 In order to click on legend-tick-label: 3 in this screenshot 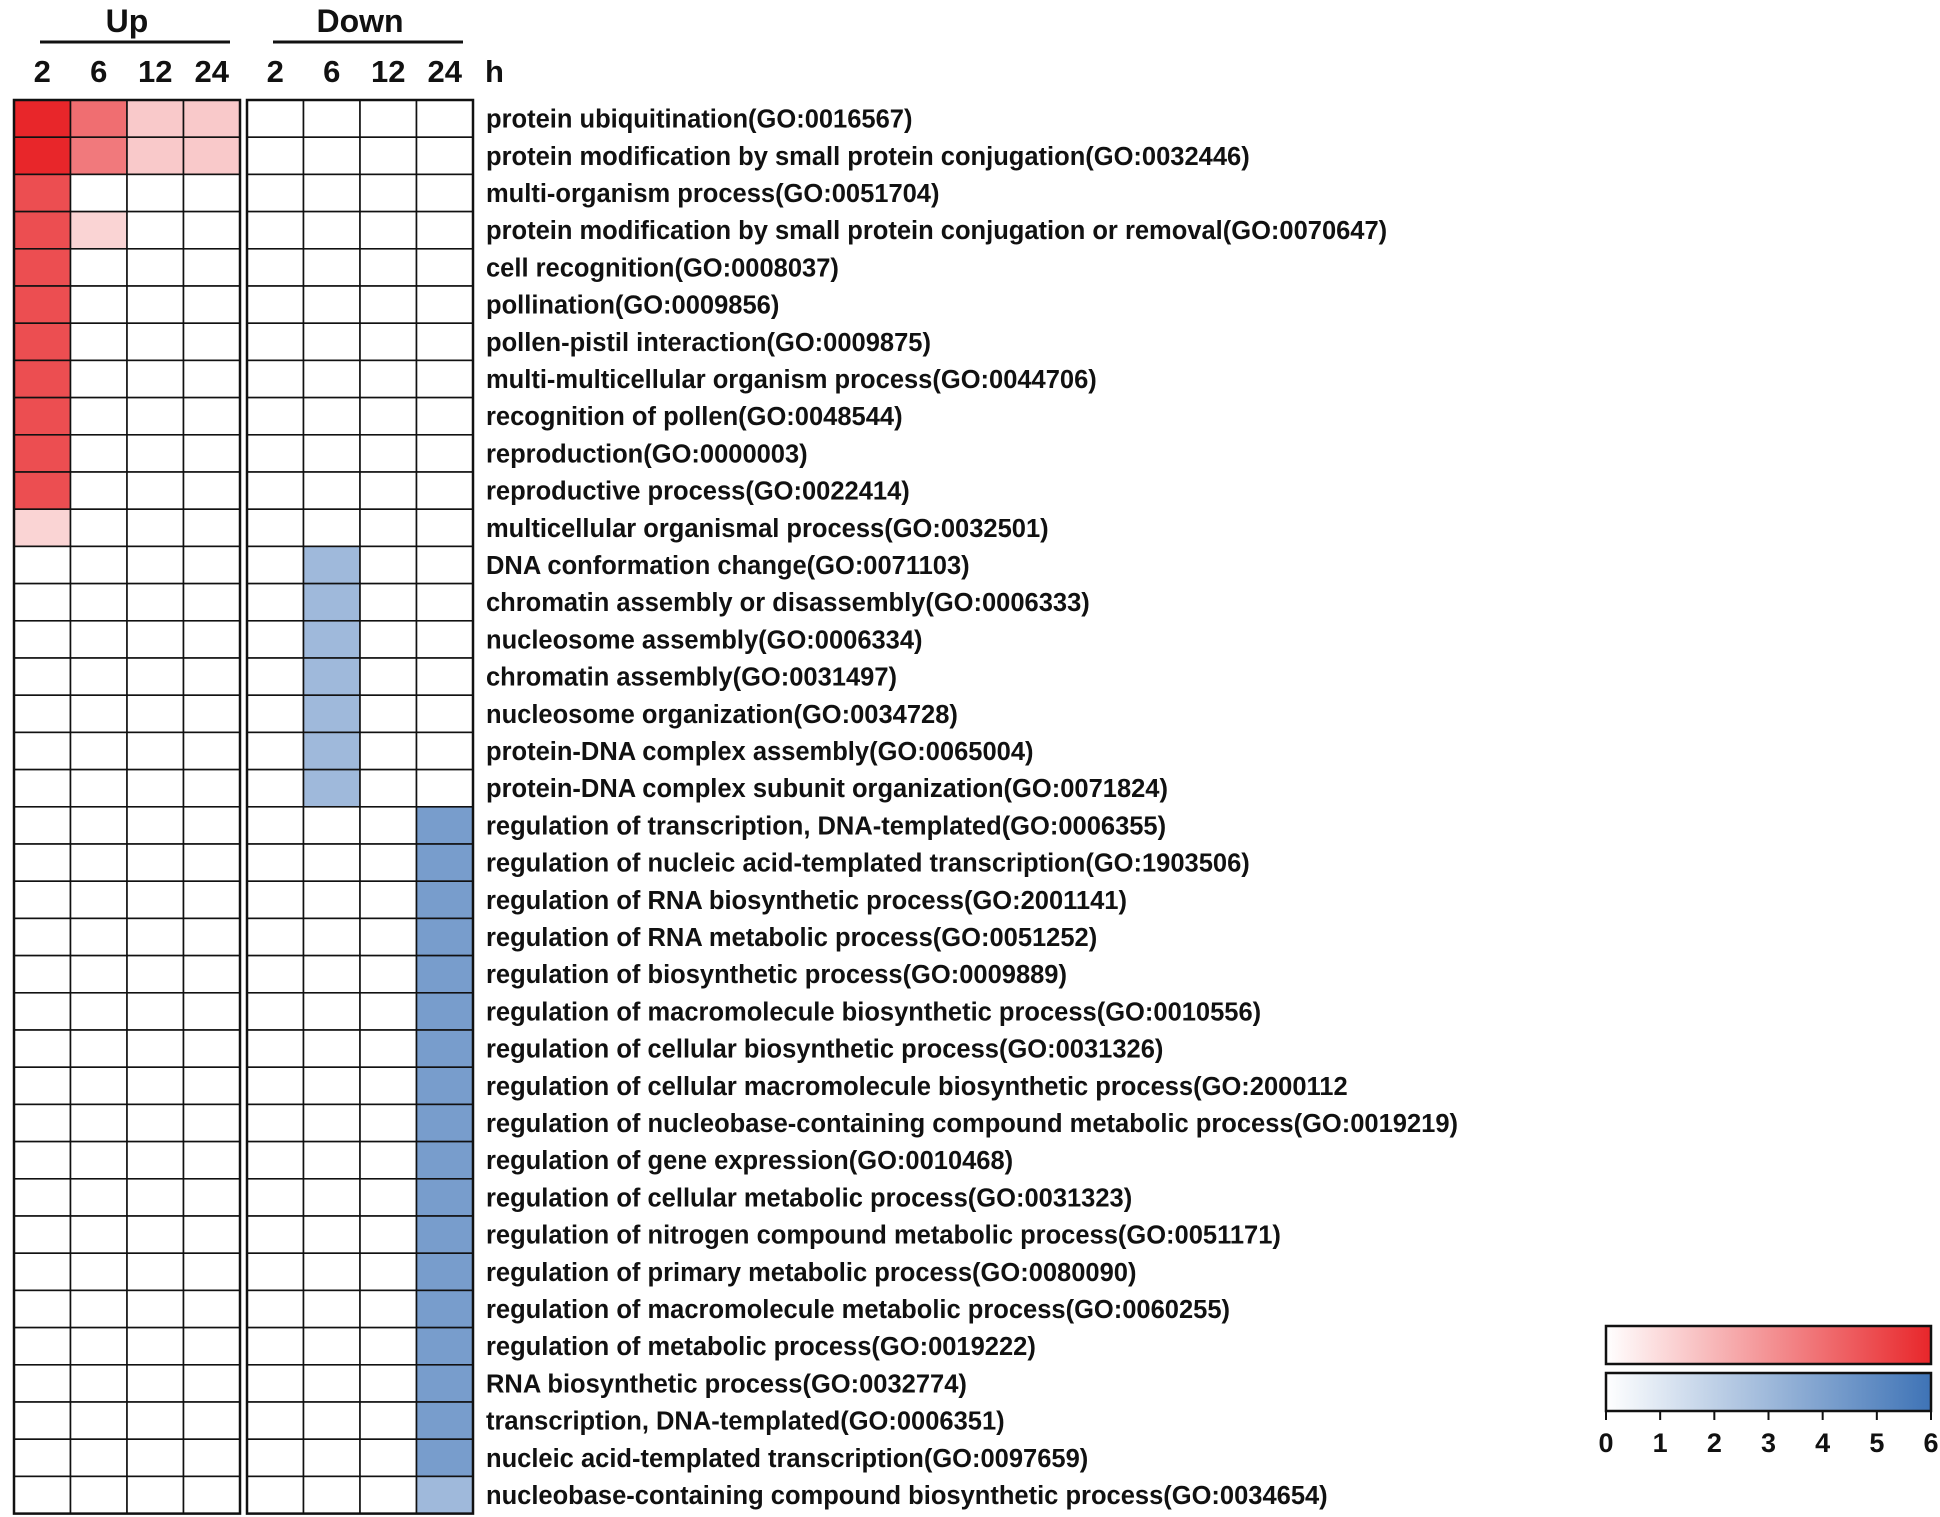, I will do `click(1768, 1443)`.